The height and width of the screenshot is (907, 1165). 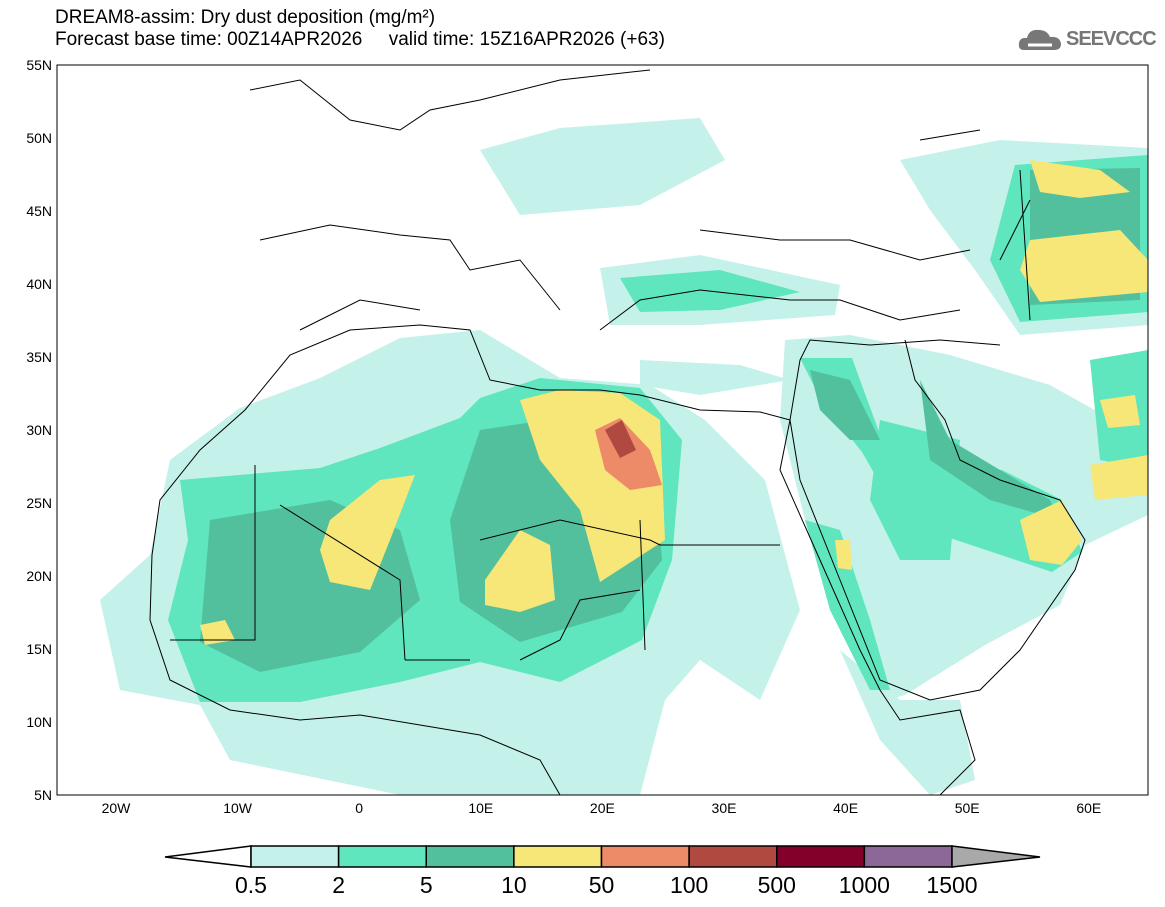 What do you see at coordinates (39, 503) in the screenshot?
I see `lat-label: 25N` at bounding box center [39, 503].